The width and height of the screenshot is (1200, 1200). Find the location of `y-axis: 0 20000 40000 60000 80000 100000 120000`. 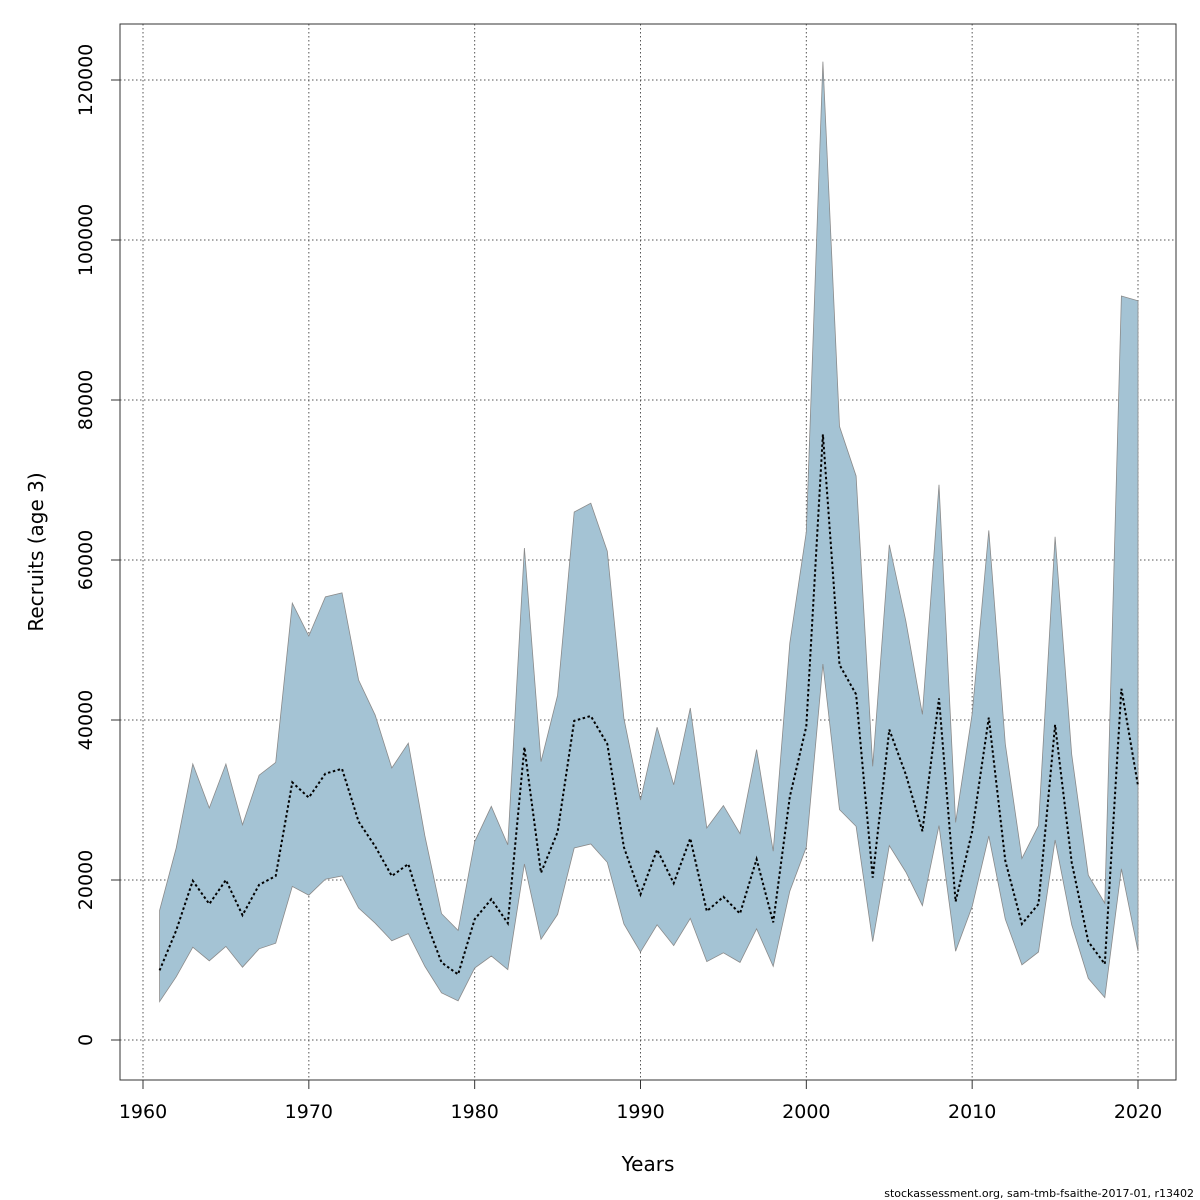

y-axis: 0 20000 40000 60000 80000 100000 120000 is located at coordinates (97, 545).